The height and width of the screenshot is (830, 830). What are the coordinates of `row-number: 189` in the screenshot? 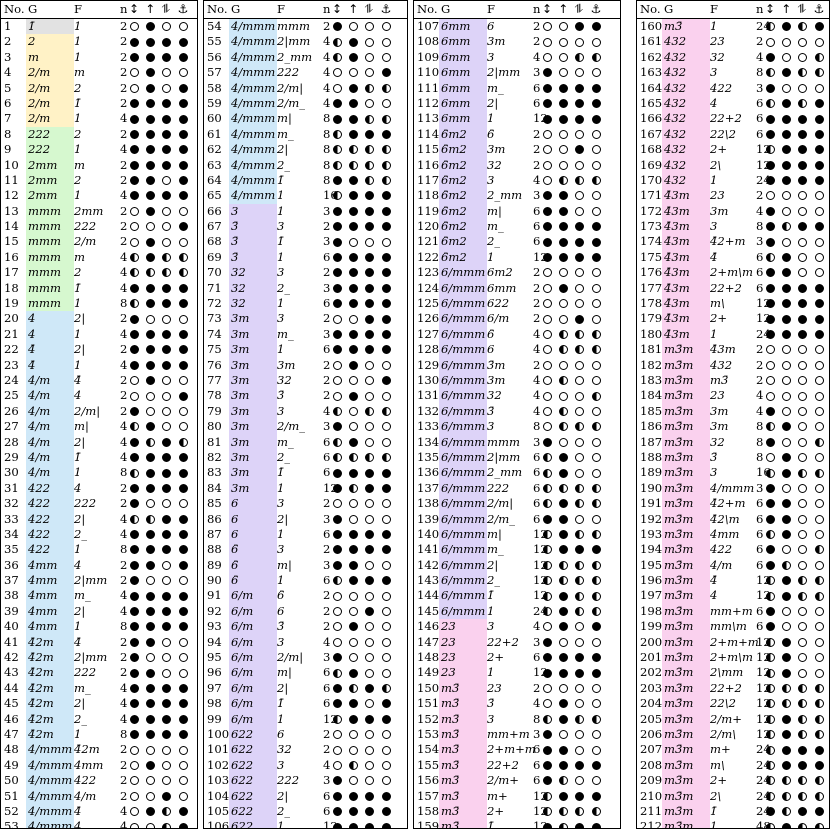 It's located at (651, 472).